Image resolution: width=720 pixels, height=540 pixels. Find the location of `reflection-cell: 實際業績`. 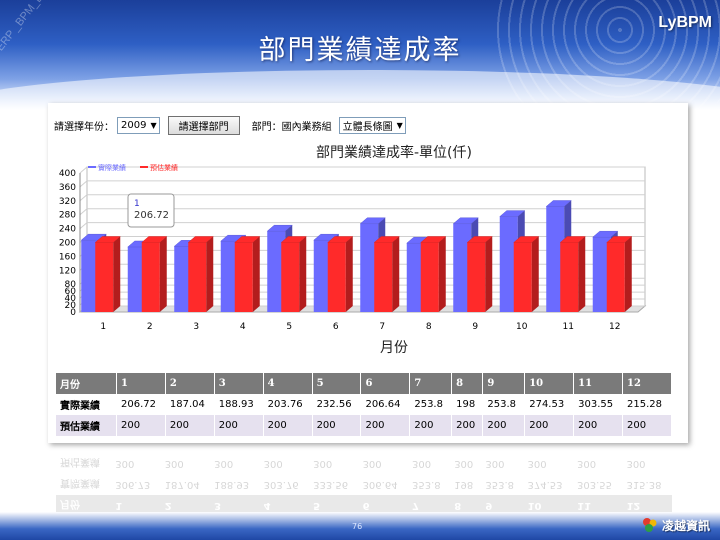

reflection-cell: 實際業績 is located at coordinates (80, 482).